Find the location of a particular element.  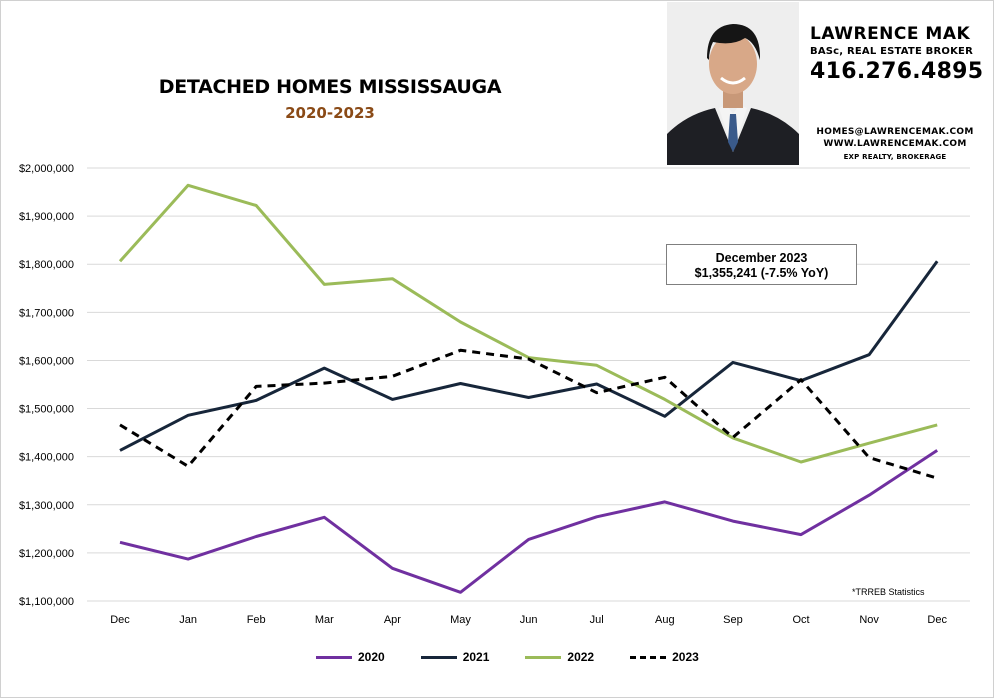

legend-item-2021: 2021 is located at coordinates (455, 657).